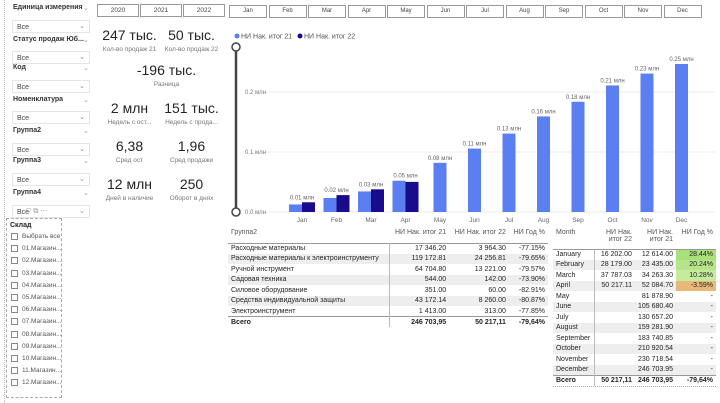  I want to click on bar-21-sep, so click(578, 156).